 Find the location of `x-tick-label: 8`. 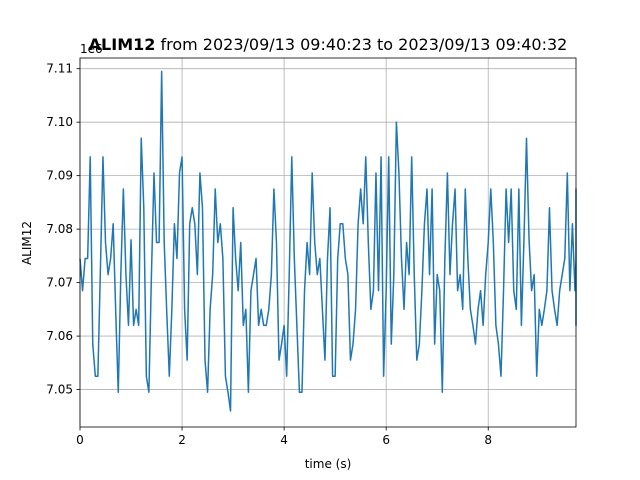

x-tick-label: 8 is located at coordinates (488, 440).